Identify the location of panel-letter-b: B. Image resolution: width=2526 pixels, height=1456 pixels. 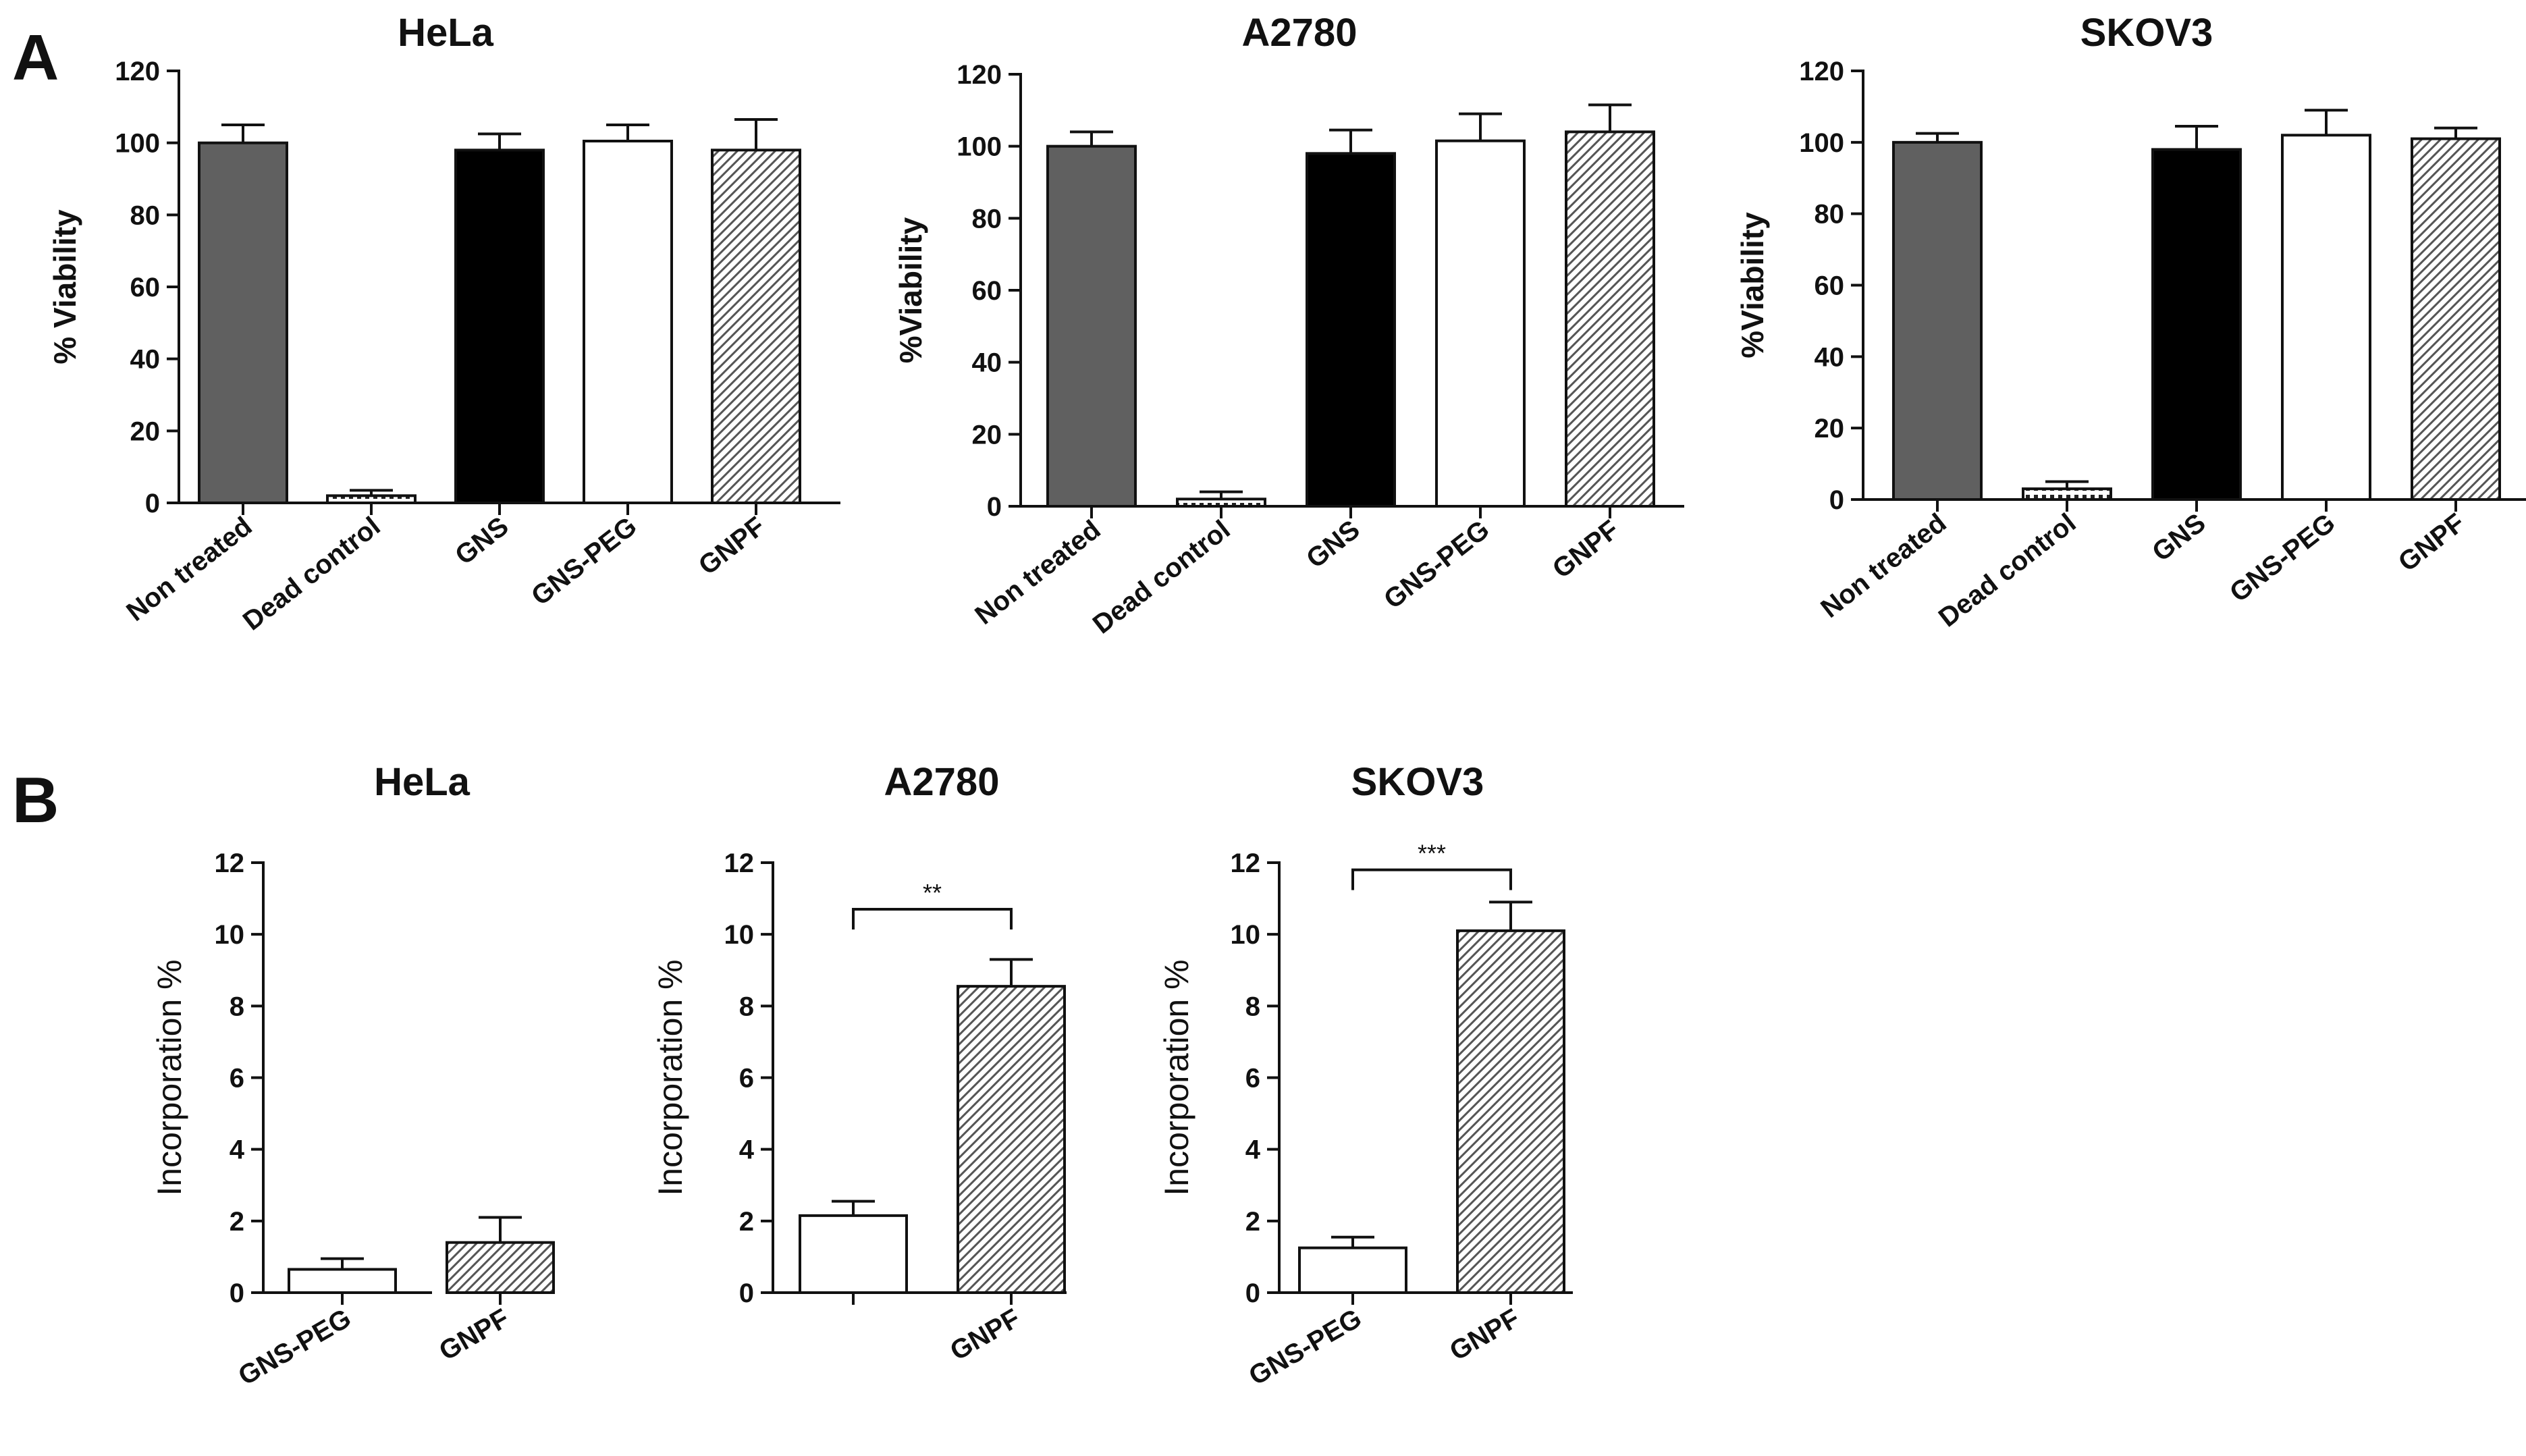
(35, 800).